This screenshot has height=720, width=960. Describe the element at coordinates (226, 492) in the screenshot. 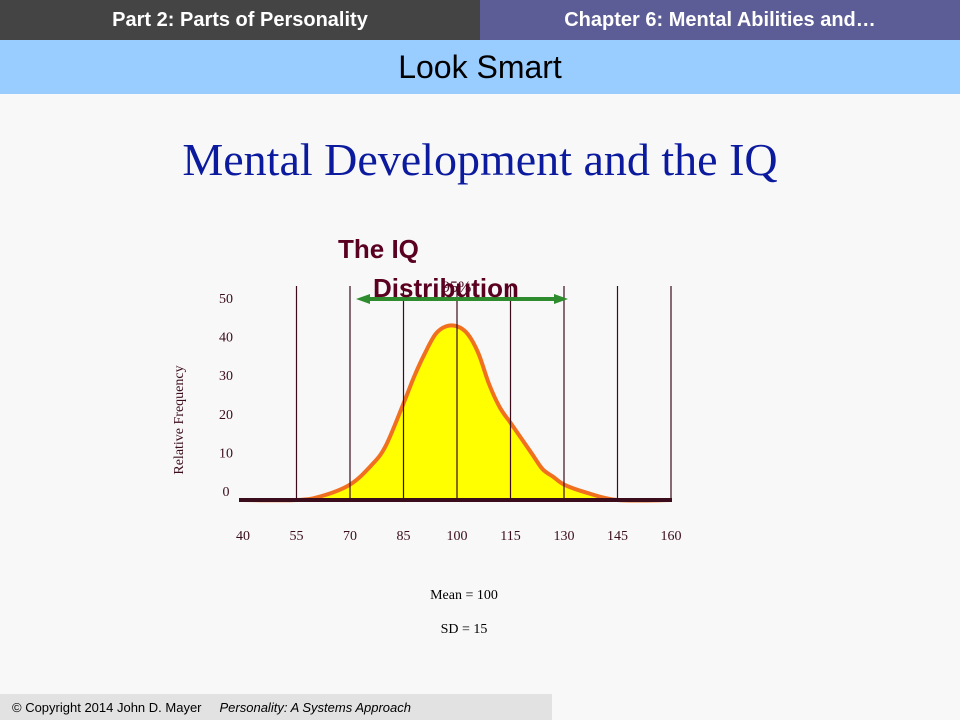

I see `y-tick-0: 0` at that location.